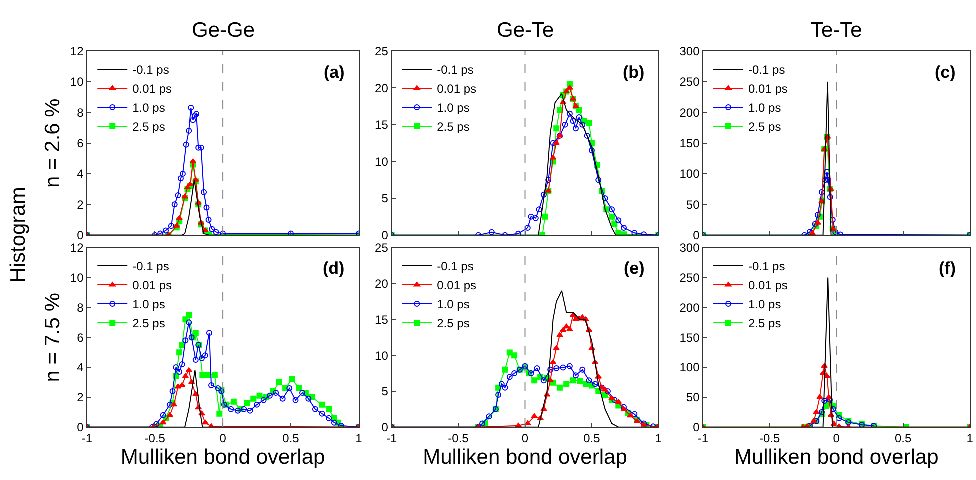  What do you see at coordinates (945, 72) in the screenshot?
I see `annotation: (c)` at bounding box center [945, 72].